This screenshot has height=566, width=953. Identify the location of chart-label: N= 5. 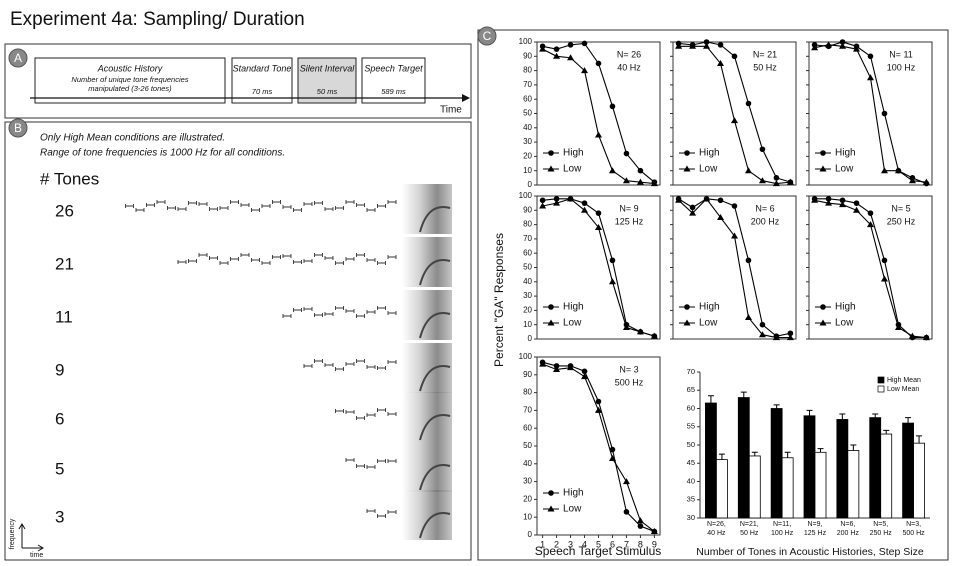
(900, 208).